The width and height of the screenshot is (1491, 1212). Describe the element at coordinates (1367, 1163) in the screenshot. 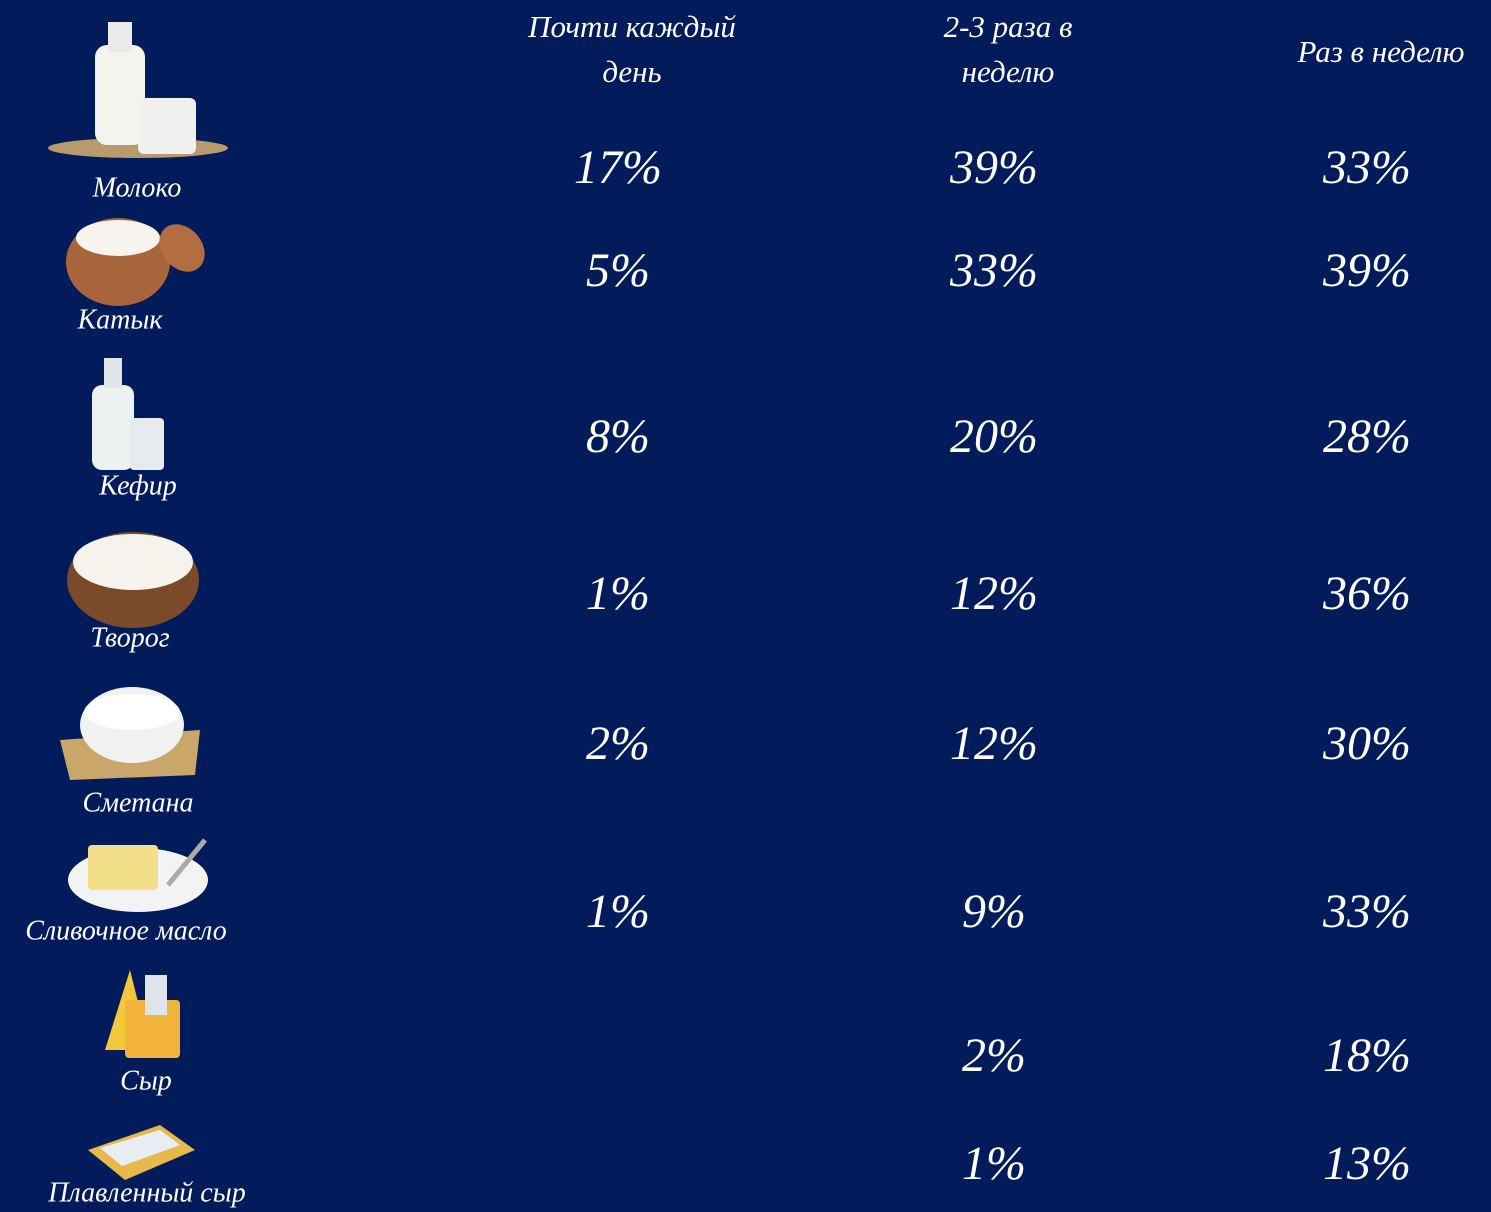

I see `percent-value: 13%` at that location.